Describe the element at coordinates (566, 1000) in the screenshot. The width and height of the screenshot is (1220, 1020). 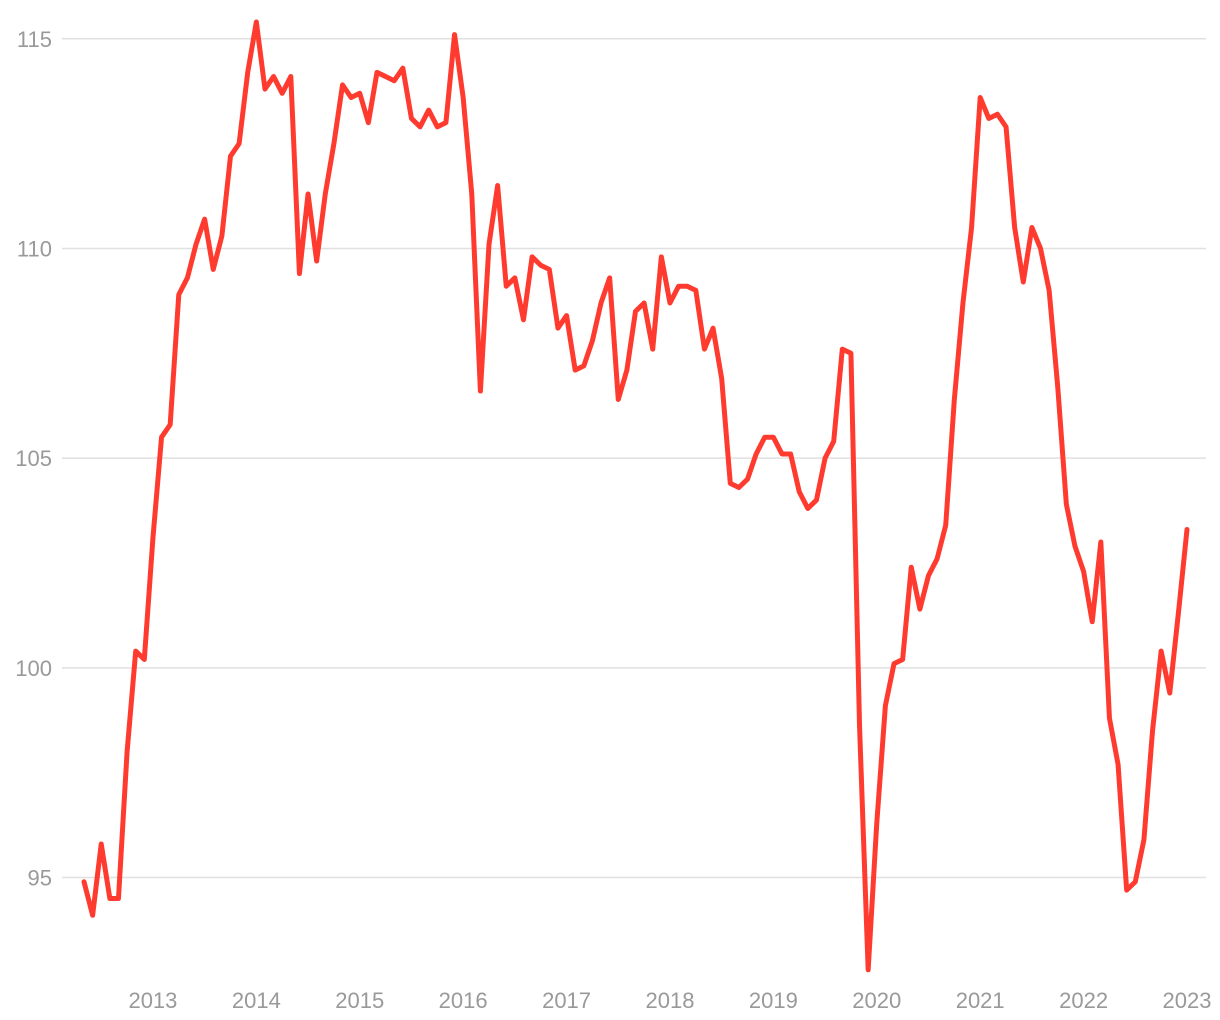
I see `x-tick-label: 2017` at that location.